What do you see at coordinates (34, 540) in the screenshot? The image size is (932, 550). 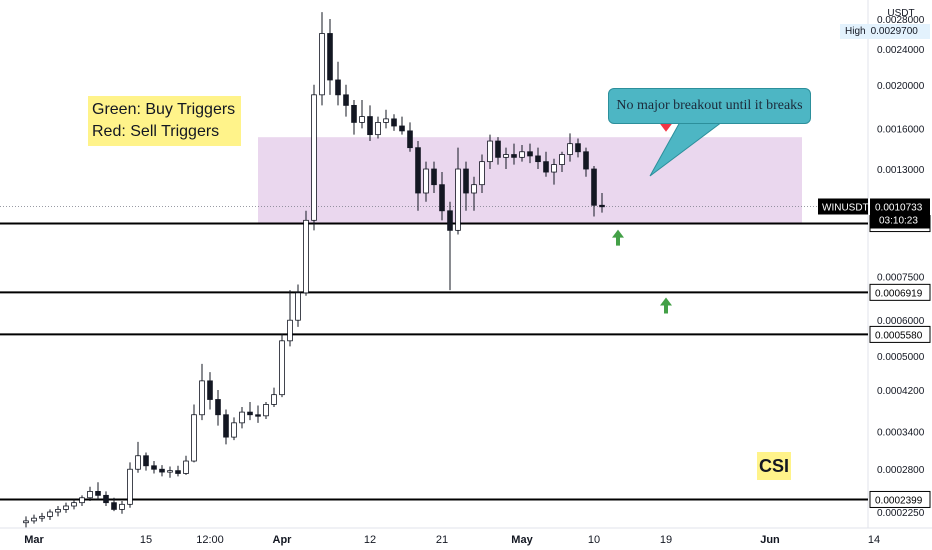 I see `time-tick-label: Mar` at bounding box center [34, 540].